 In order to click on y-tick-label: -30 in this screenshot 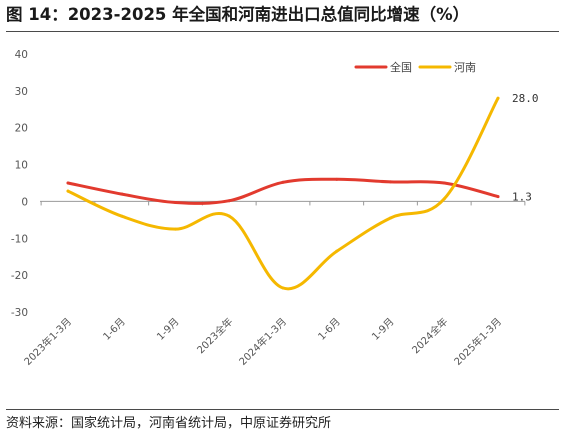, I will do `click(19, 313)`.